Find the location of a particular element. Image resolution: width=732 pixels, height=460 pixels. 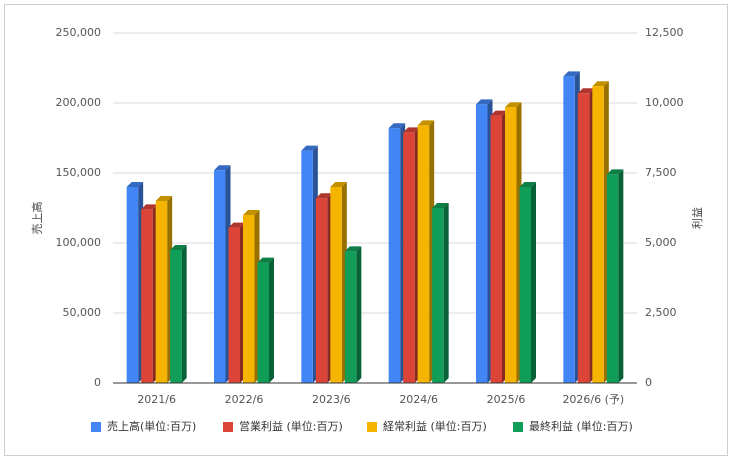

bar-2021/6-売上高(単位:百万) is located at coordinates (135, 282).